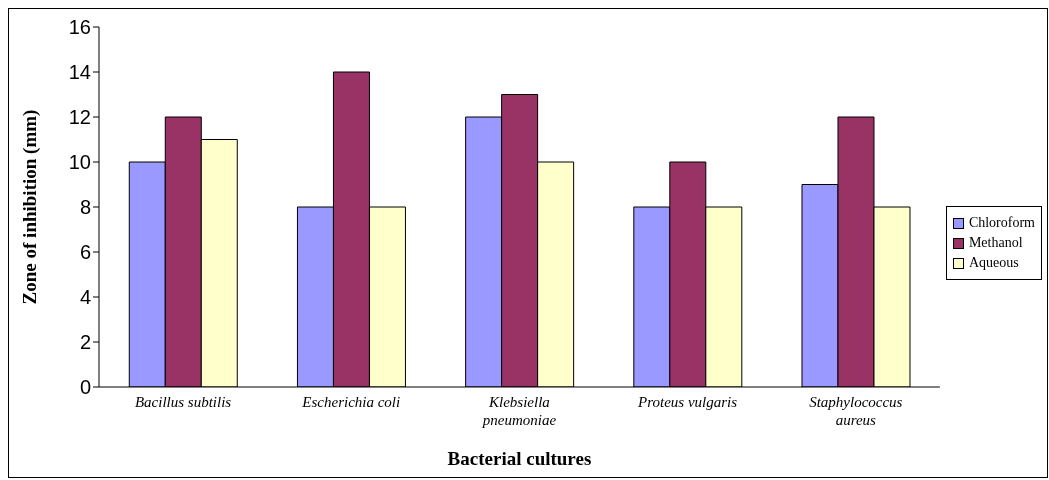 Image resolution: width=1049 pixels, height=480 pixels. I want to click on y-tick-label: 4, so click(85, 297).